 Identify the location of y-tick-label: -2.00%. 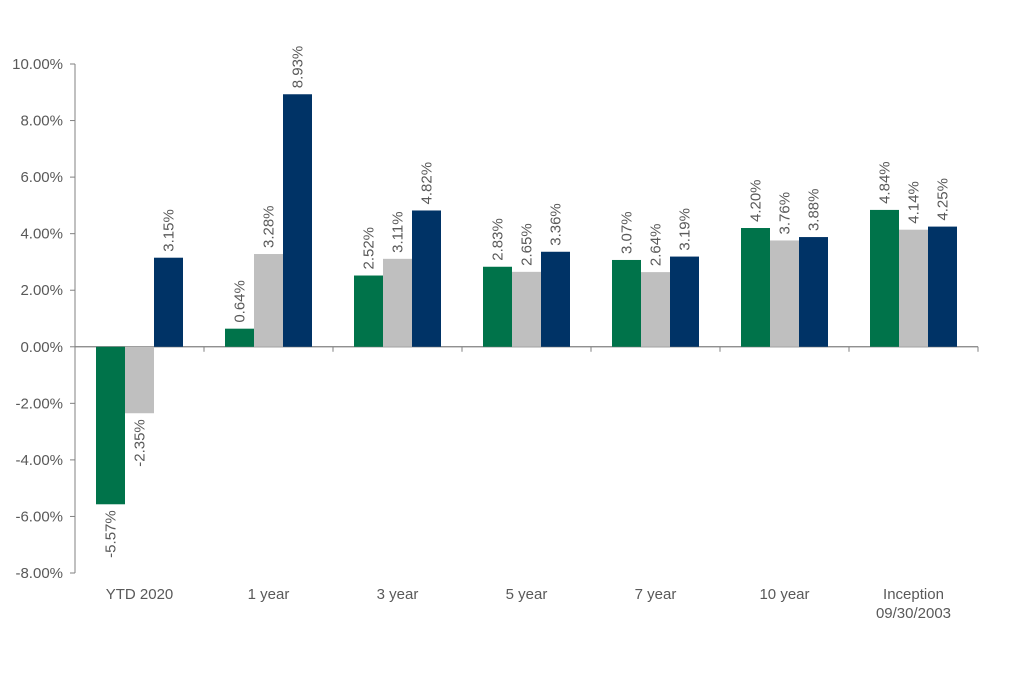
(39, 403).